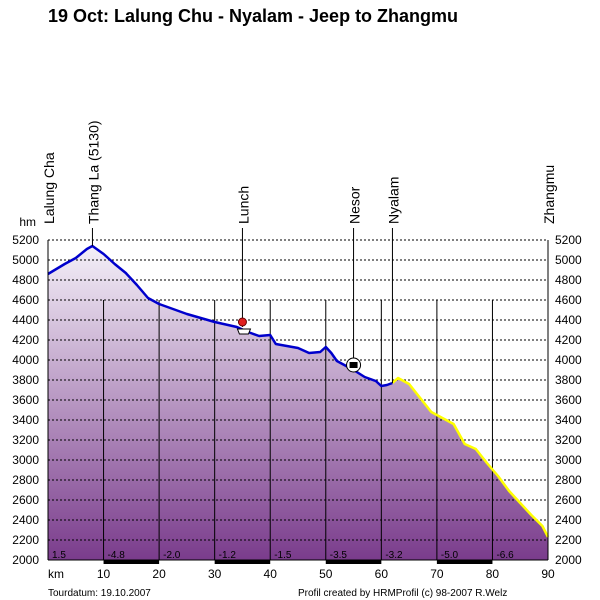  What do you see at coordinates (244, 331) in the screenshot?
I see `plate-shape` at bounding box center [244, 331].